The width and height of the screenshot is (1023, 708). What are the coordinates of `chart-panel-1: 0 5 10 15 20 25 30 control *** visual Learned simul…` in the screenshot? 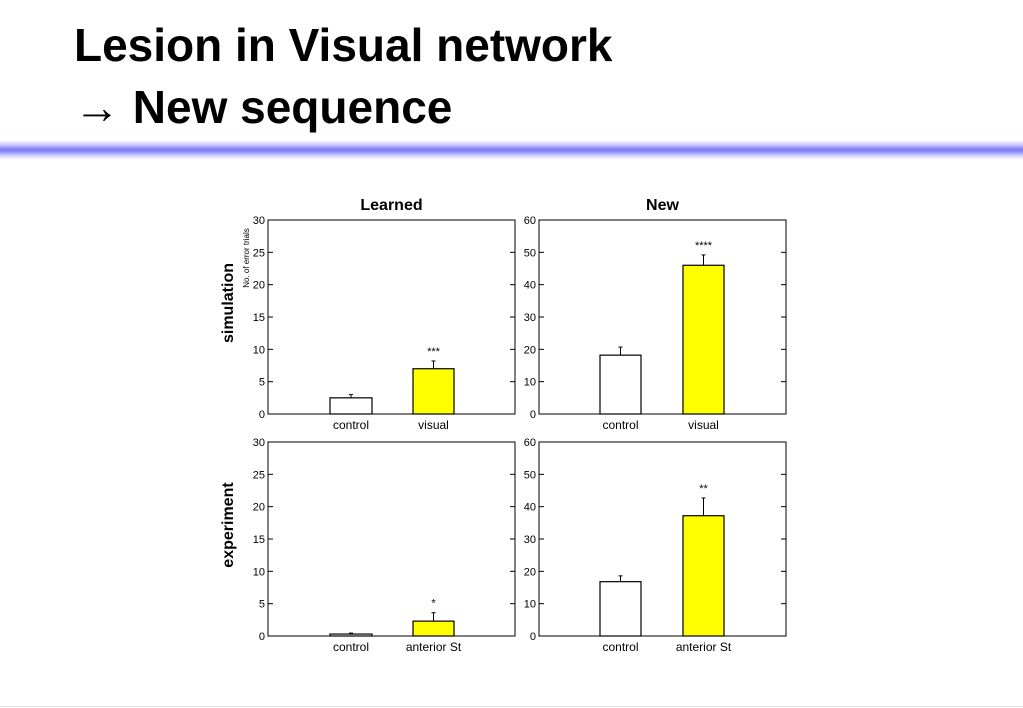 It's located at (368, 314).